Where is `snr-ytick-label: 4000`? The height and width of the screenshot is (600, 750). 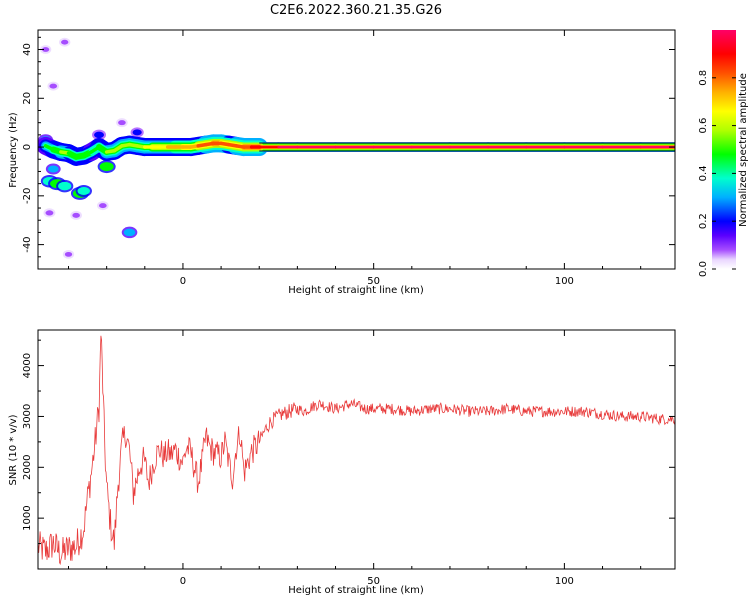
snr-ytick-label: 4000 is located at coordinates (27, 365).